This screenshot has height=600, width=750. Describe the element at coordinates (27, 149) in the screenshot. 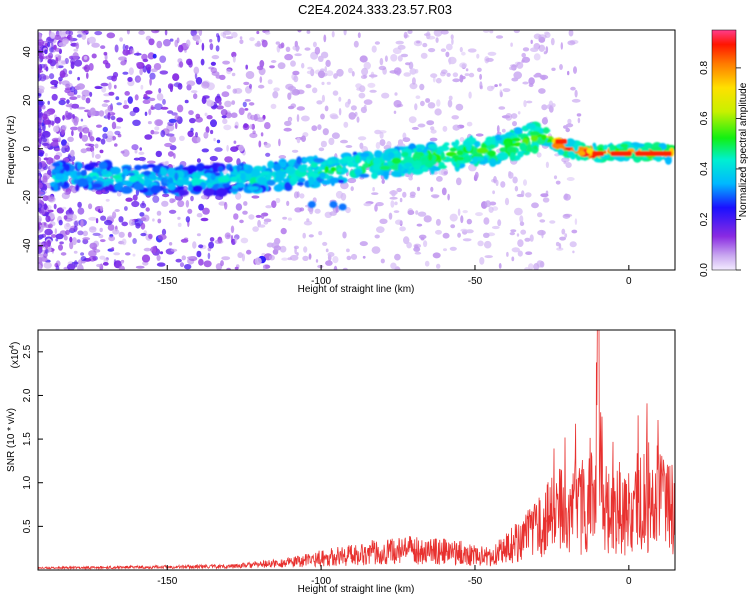

I see `y-tick-label: 0` at that location.